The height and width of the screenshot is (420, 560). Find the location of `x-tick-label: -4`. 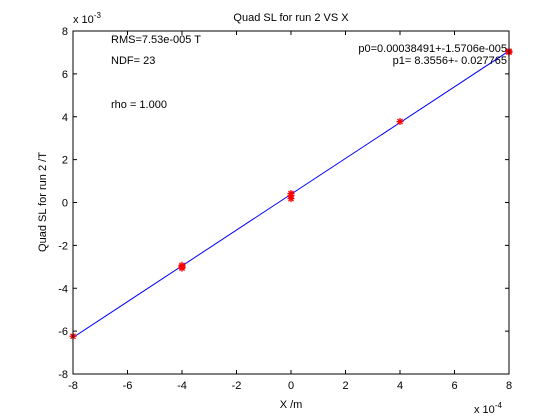

x-tick-label: -4 is located at coordinates (182, 386).